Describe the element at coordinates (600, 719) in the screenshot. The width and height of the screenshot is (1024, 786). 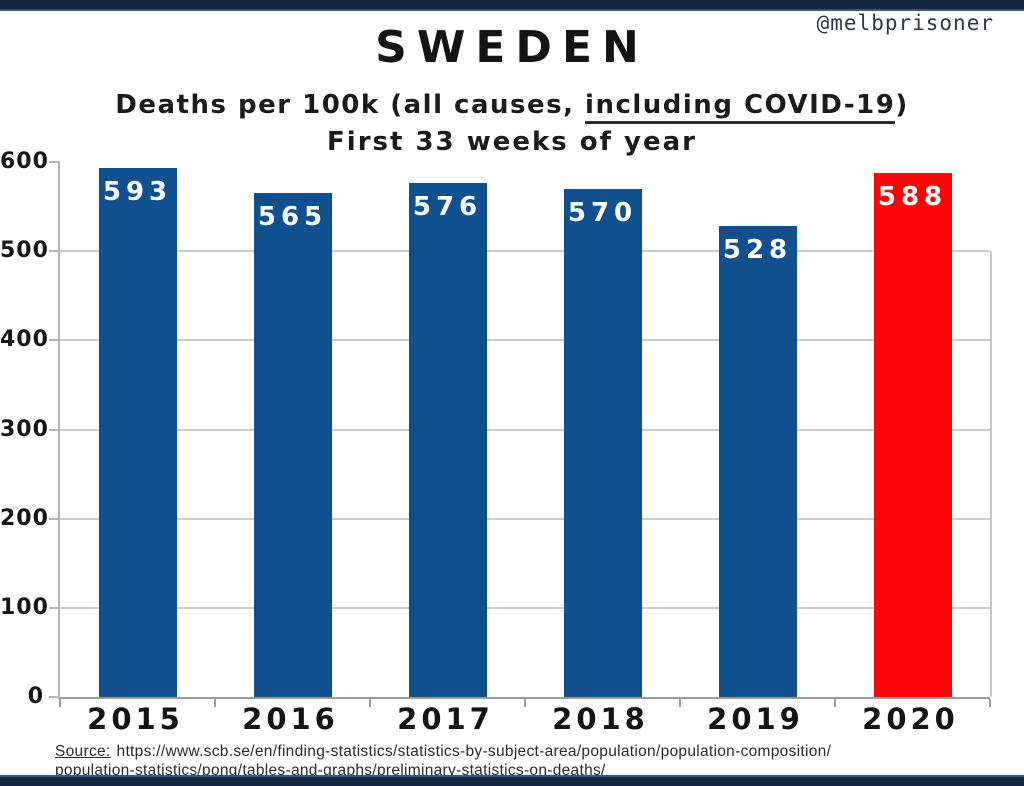
I see `x-axis-label-2018: 2018` at that location.